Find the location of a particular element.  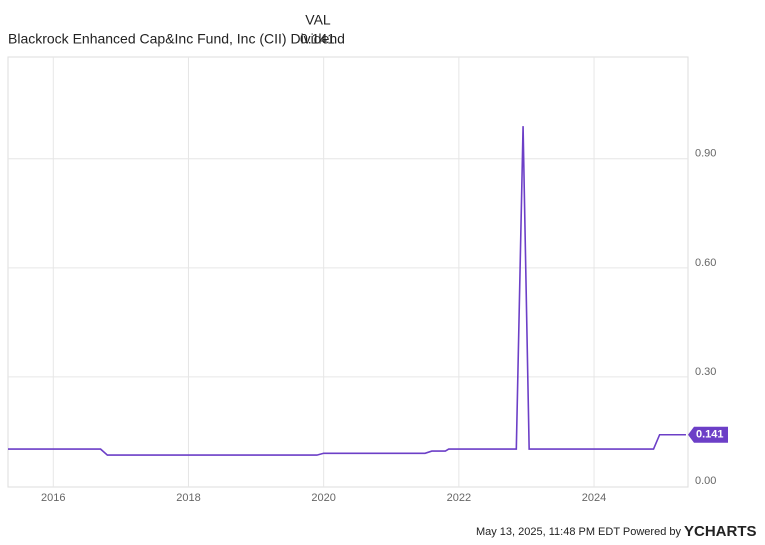

y-tick-label: 0.00 is located at coordinates (705, 481).